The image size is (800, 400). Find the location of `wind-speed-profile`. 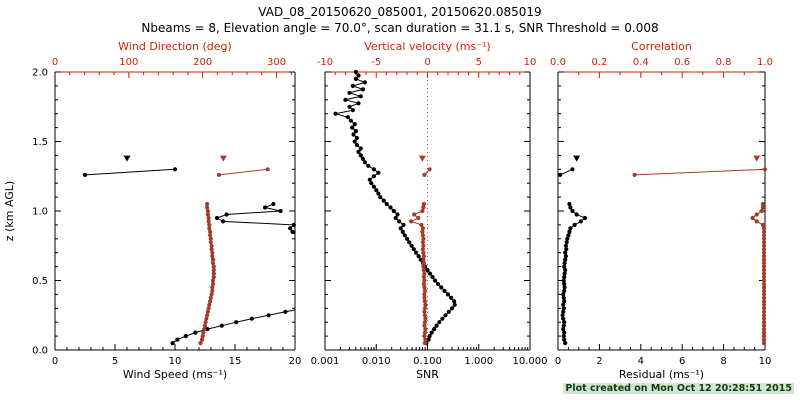

wind-speed-profile is located at coordinates (233, 273).